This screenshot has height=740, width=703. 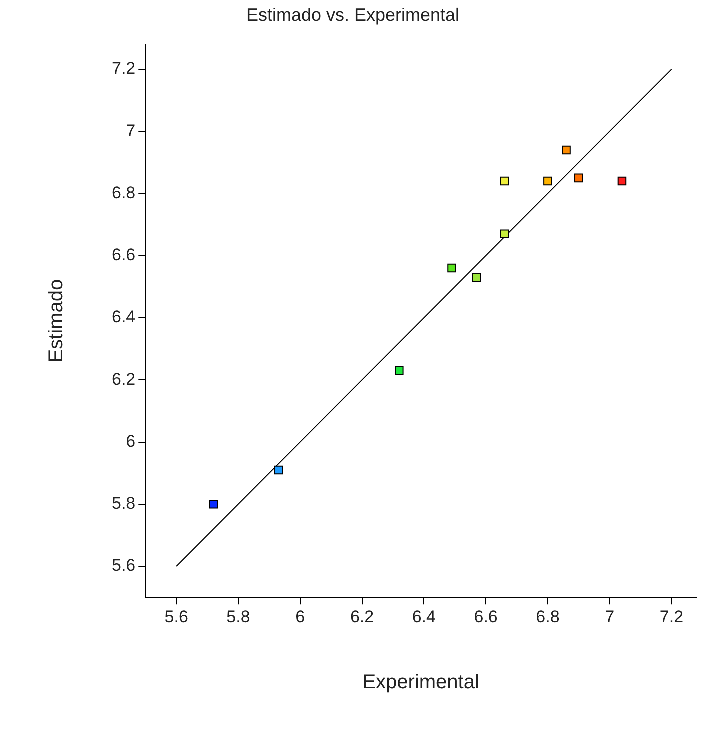 What do you see at coordinates (486, 616) in the screenshot?
I see `x-tick-label: 6.6` at bounding box center [486, 616].